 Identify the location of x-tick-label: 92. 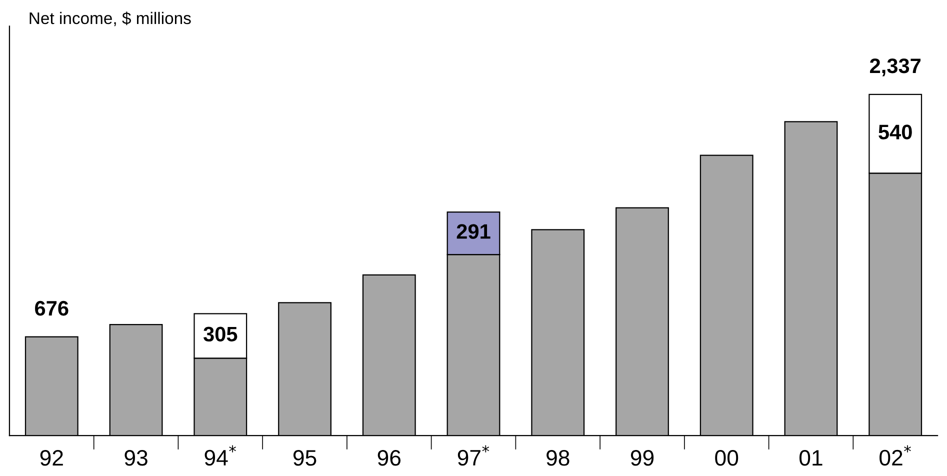
(51, 458).